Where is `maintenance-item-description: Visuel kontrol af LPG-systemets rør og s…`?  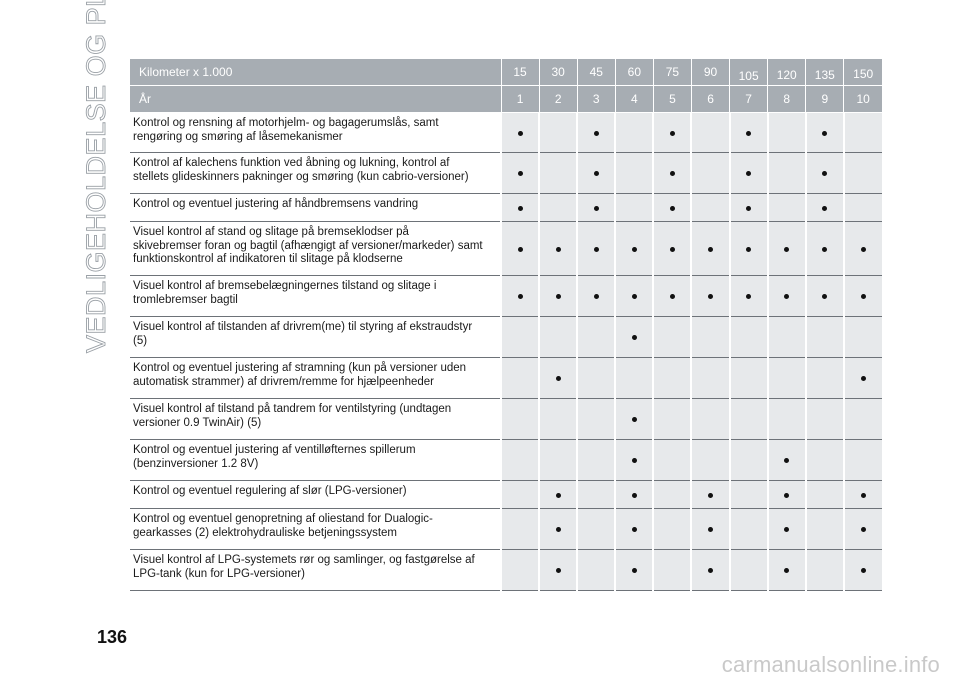
maintenance-item-description: Visuel kontrol af LPG-systemets rør og s… is located at coordinates (316, 570).